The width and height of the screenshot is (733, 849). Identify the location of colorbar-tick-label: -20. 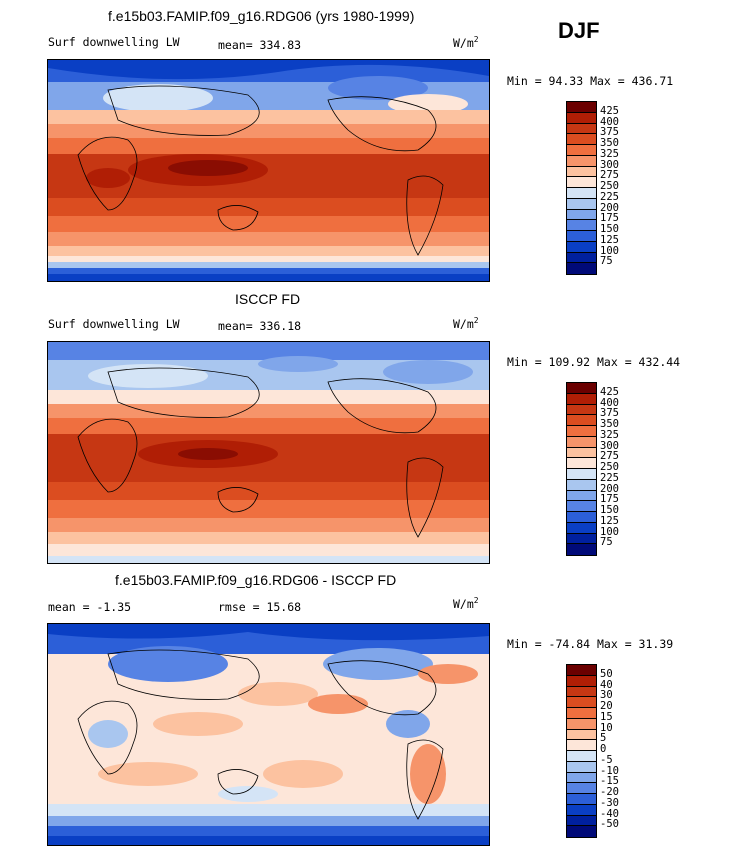
(609, 792).